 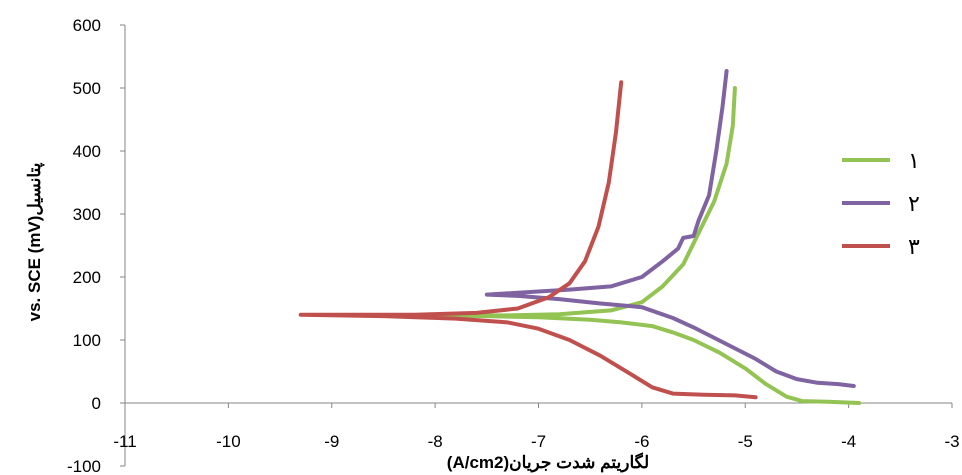 I want to click on x-tick-label: -7, so click(x=538, y=441).